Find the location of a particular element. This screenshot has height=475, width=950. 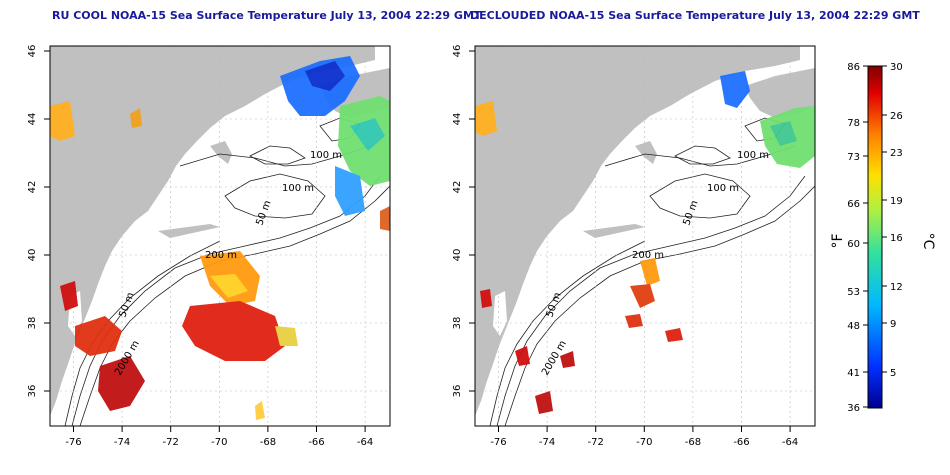

left-contour-label-100m-gom: 100 m is located at coordinates (298, 188).